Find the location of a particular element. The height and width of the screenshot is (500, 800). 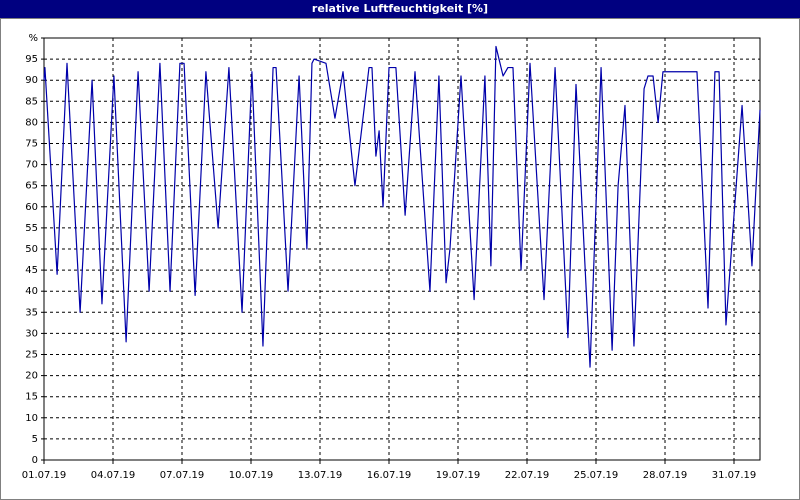

x-tick-label: 01.07.19 is located at coordinates (44, 475).